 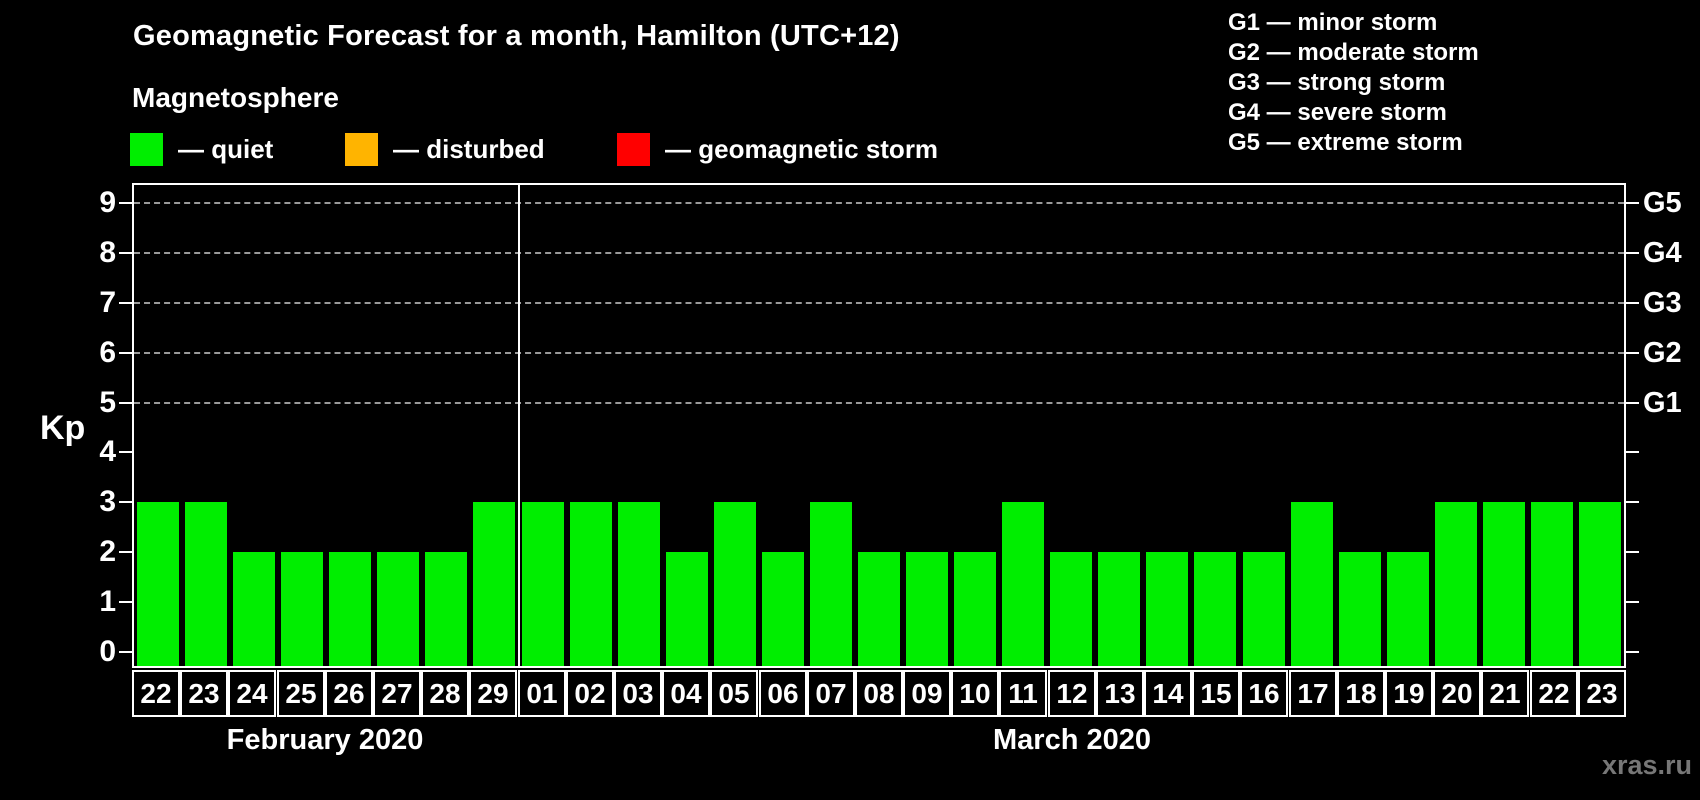 What do you see at coordinates (1632, 452) in the screenshot?
I see `right-tick-kp4` at bounding box center [1632, 452].